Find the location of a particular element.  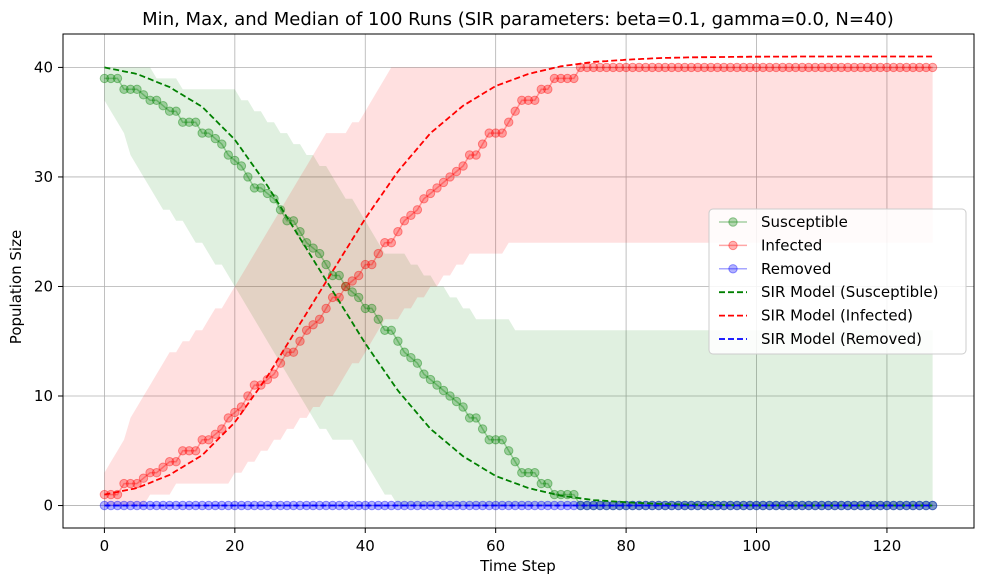

y-tick-label: 40 is located at coordinates (43, 67).